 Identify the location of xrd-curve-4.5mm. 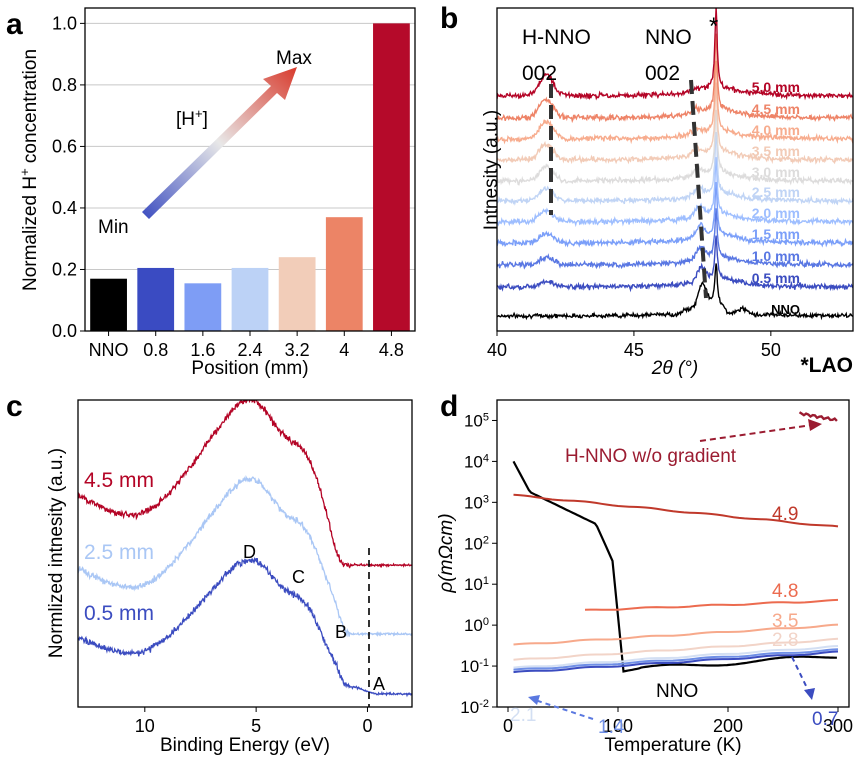
(675, 78).